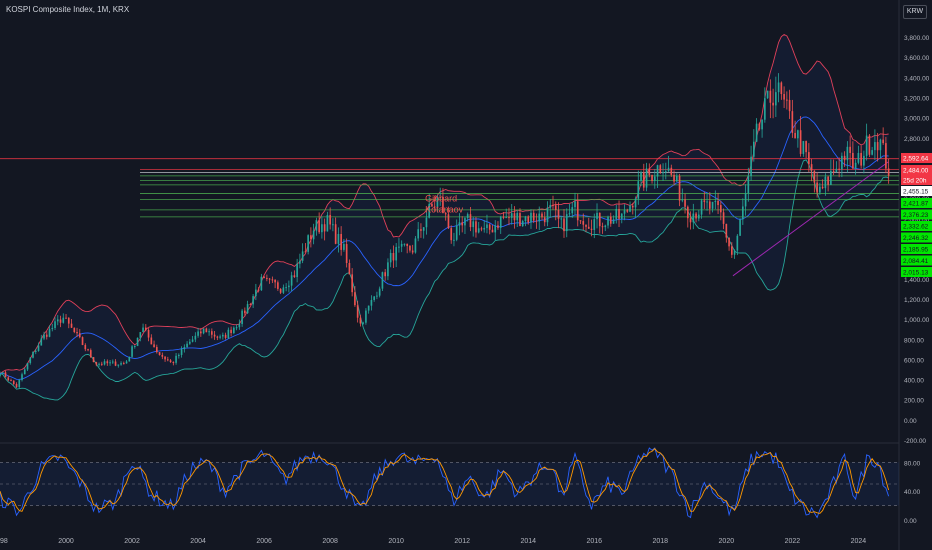  Describe the element at coordinates (396, 541) in the screenshot. I see `x-tick-label: 2010` at that location.